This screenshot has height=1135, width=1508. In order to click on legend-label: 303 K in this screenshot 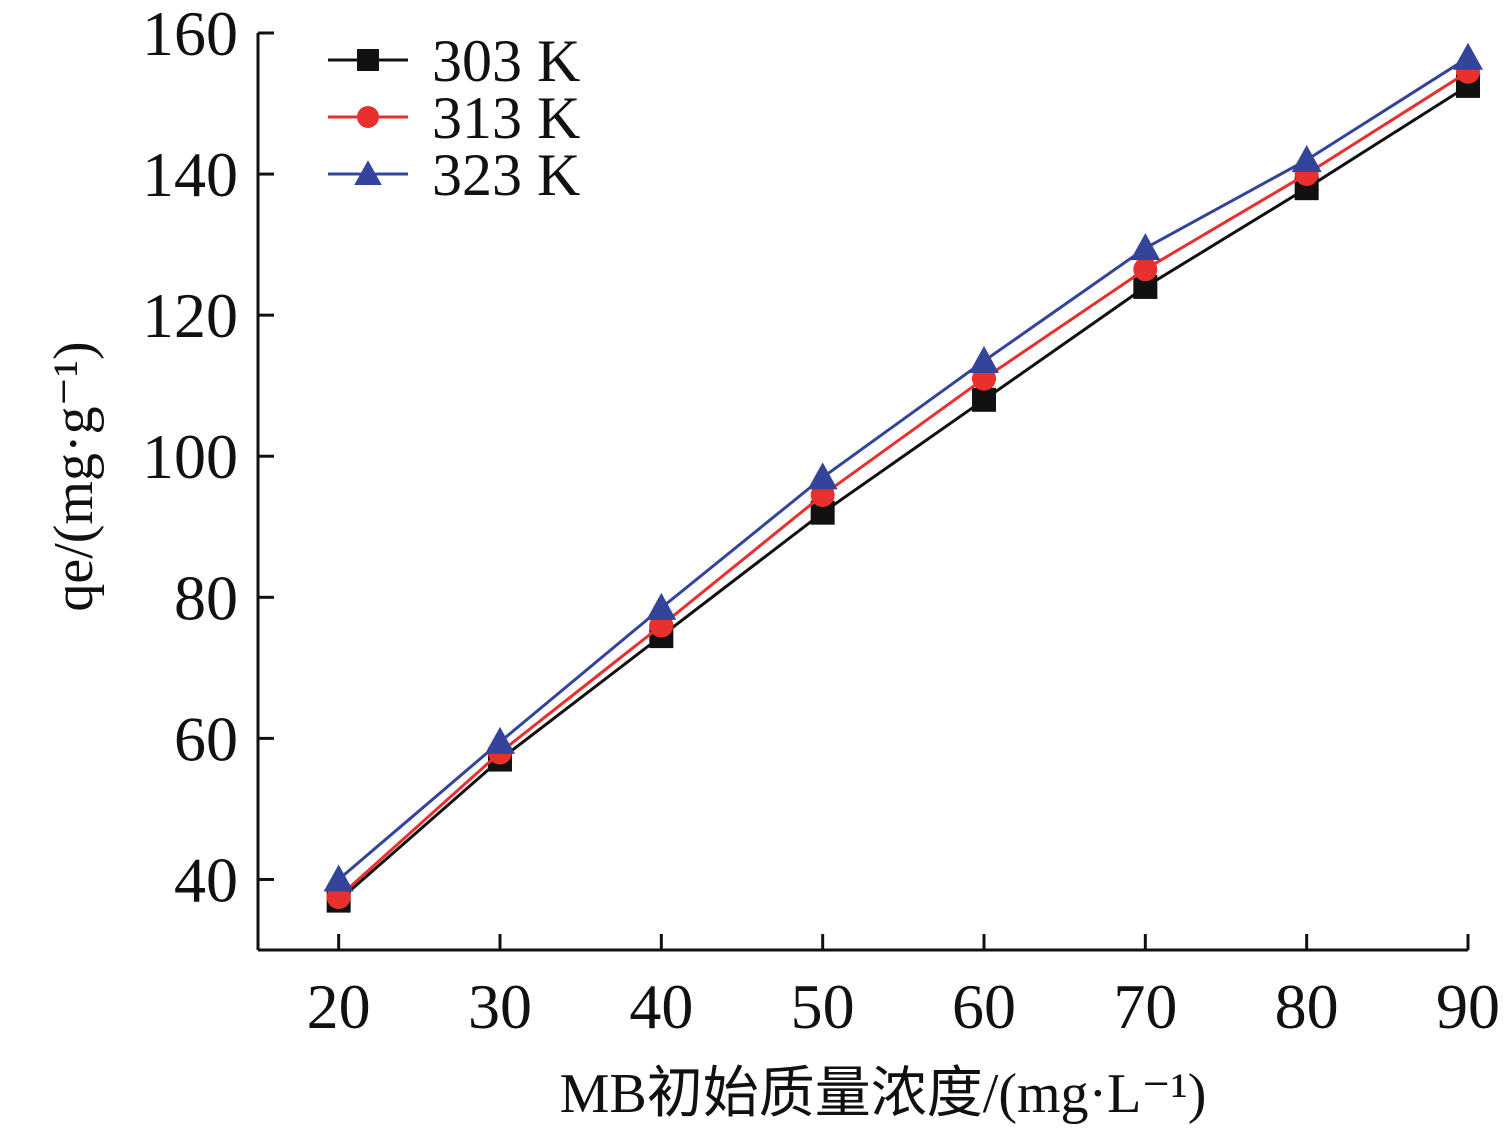, I will do `click(506, 61)`.